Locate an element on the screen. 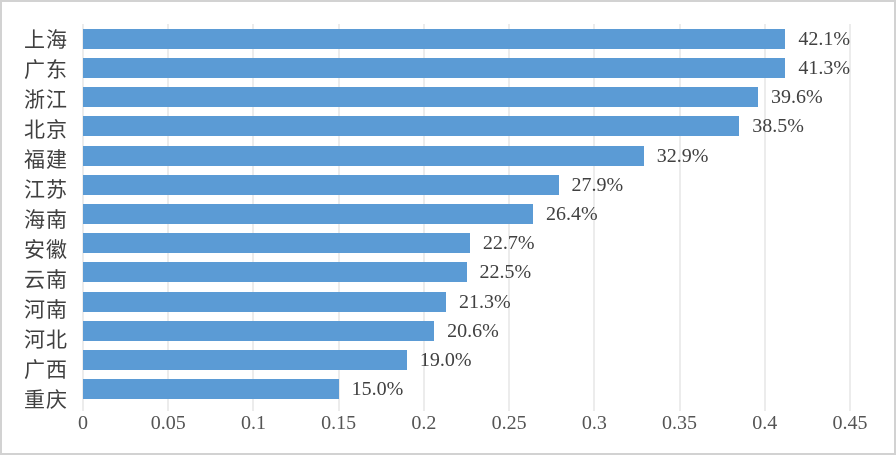  bar-row: 38.5% is located at coordinates (466, 126).